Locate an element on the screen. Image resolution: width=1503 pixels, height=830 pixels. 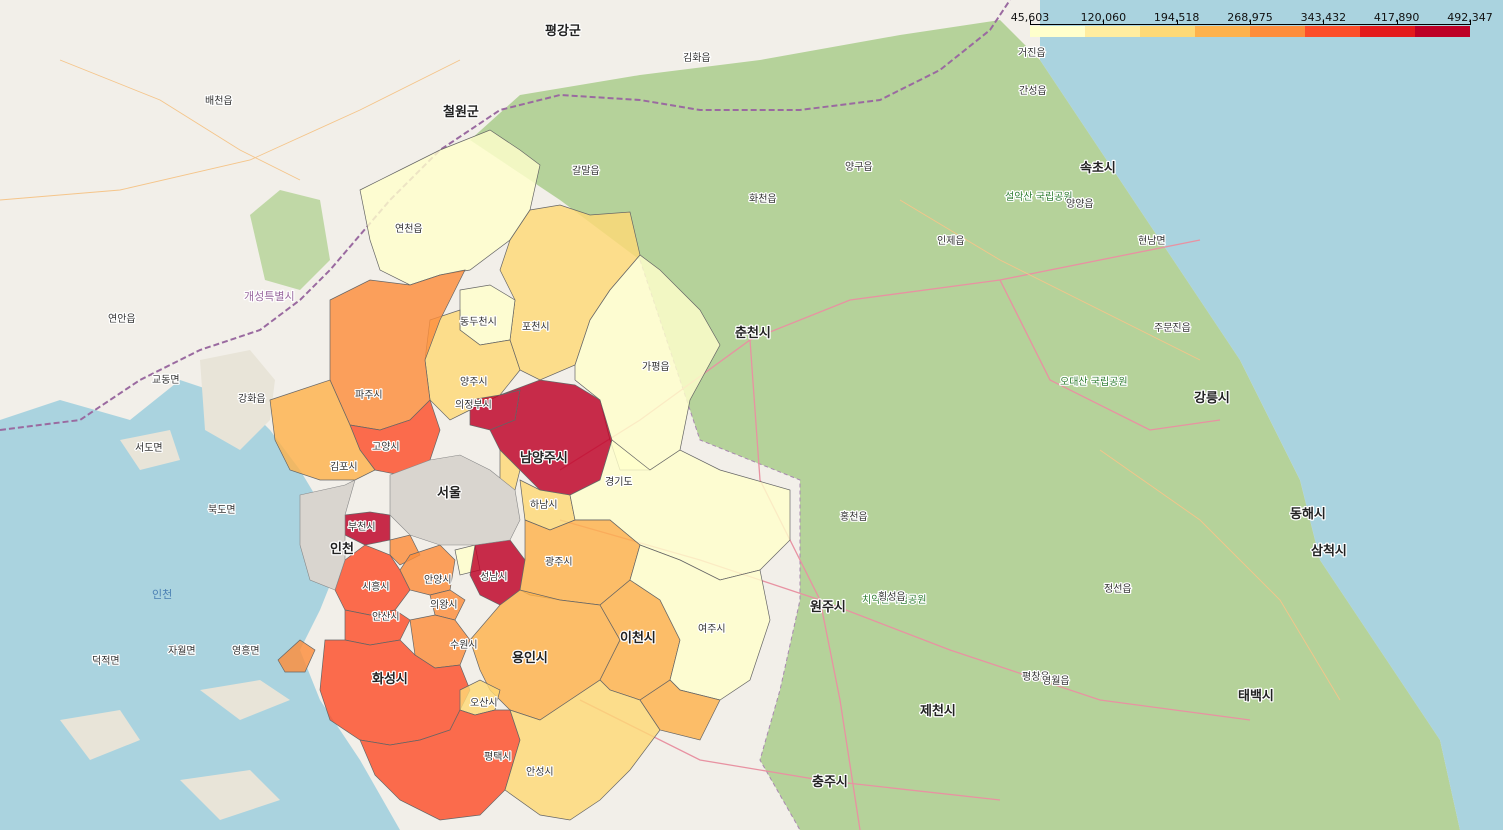
region-uiwang is located at coordinates (447, 605).